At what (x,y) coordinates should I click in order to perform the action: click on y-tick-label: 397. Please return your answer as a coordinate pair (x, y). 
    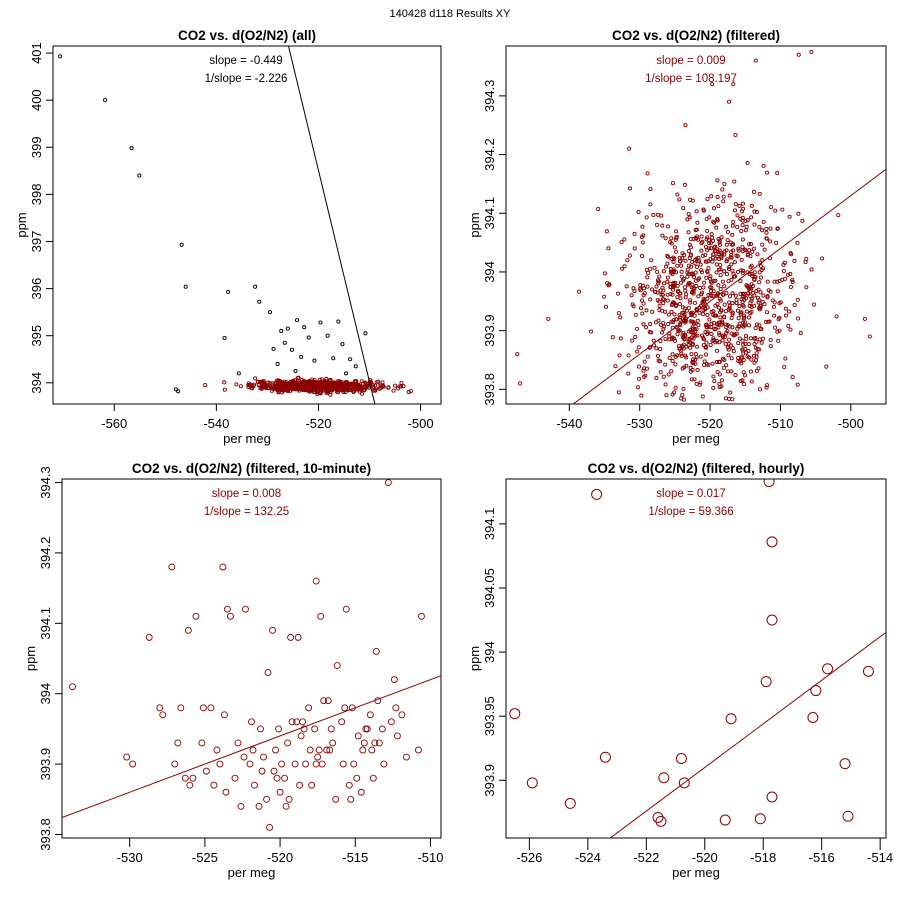
    Looking at the image, I should click on (36, 242).